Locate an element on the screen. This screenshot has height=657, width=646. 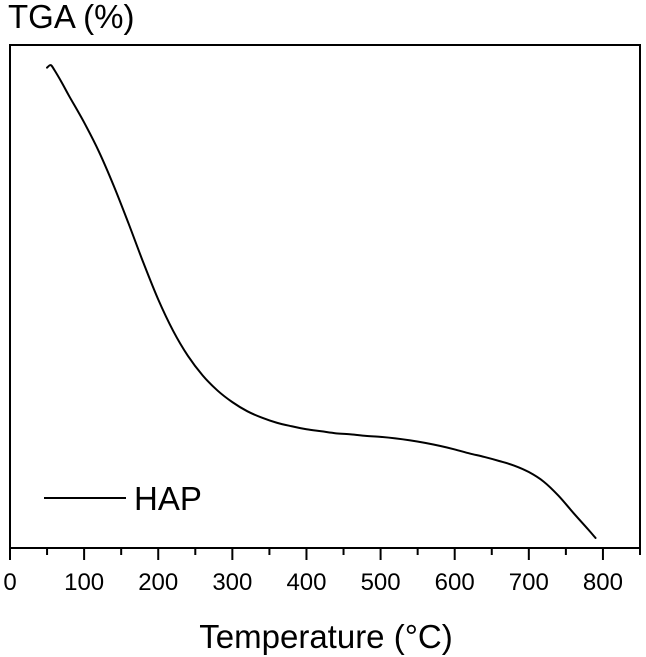
x-tick-label: 200 is located at coordinates (158, 582).